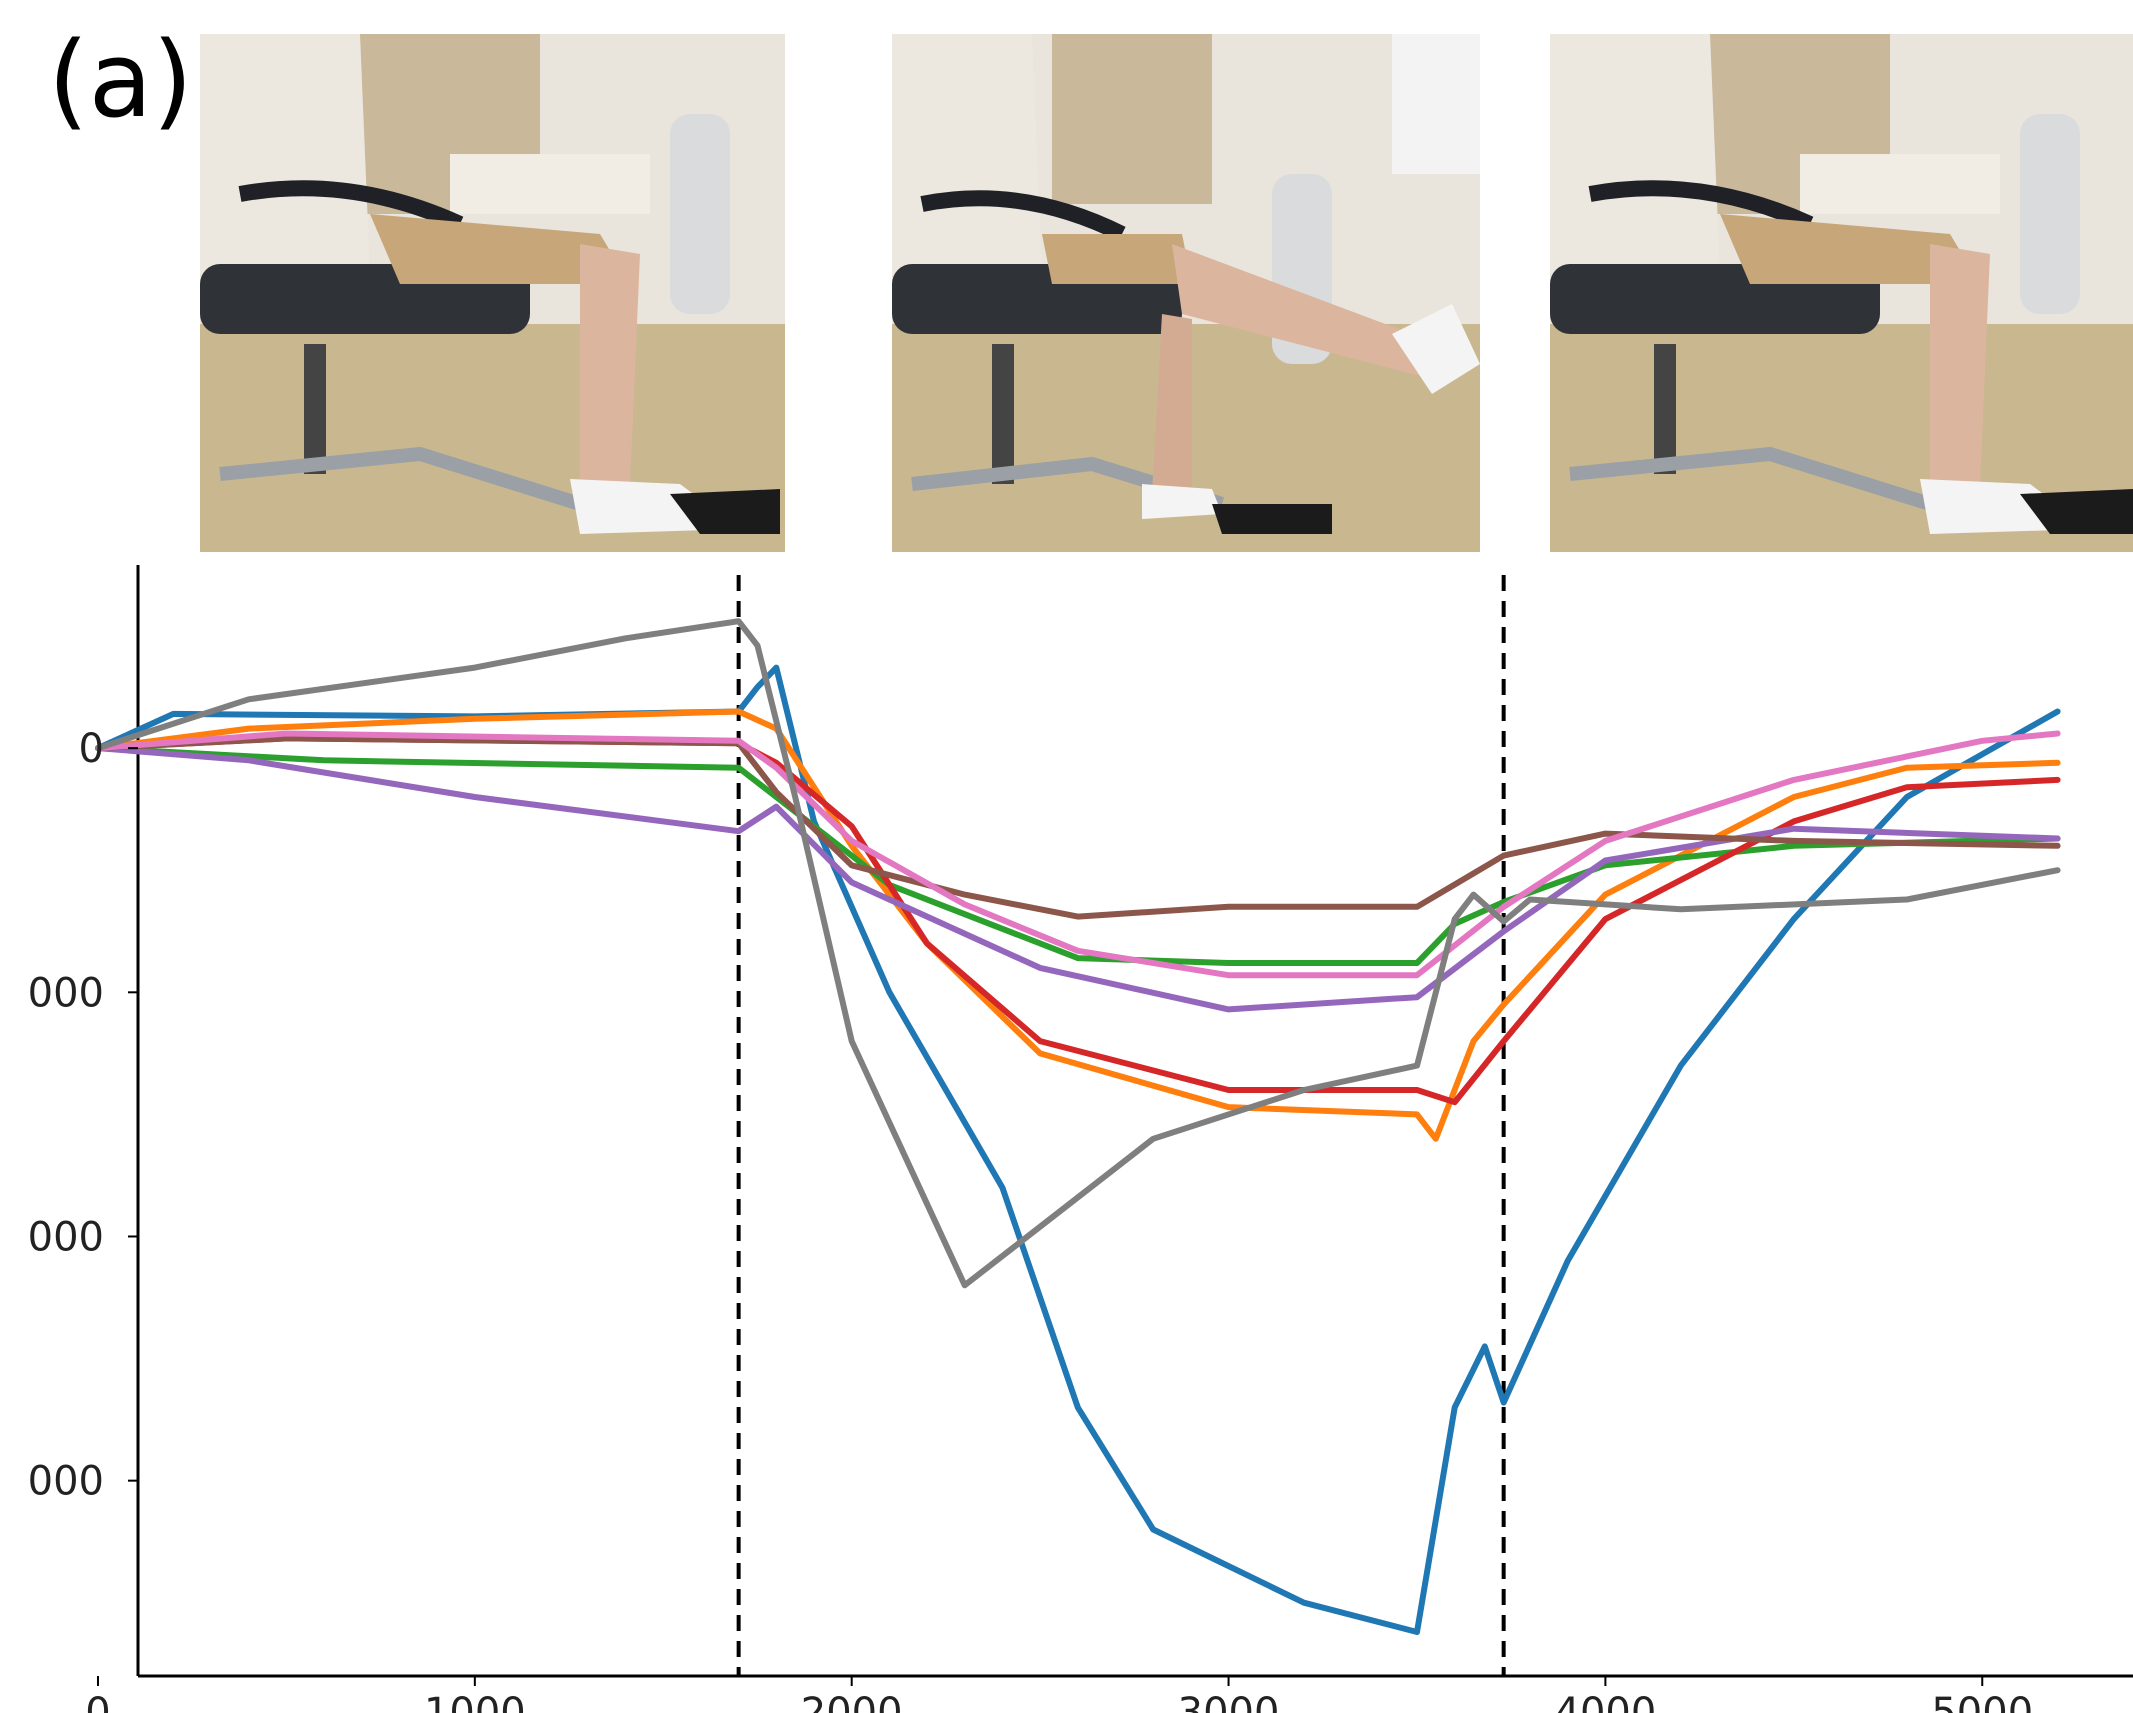  I want to click on photo-seated-leg-extended, so click(1186, 293).